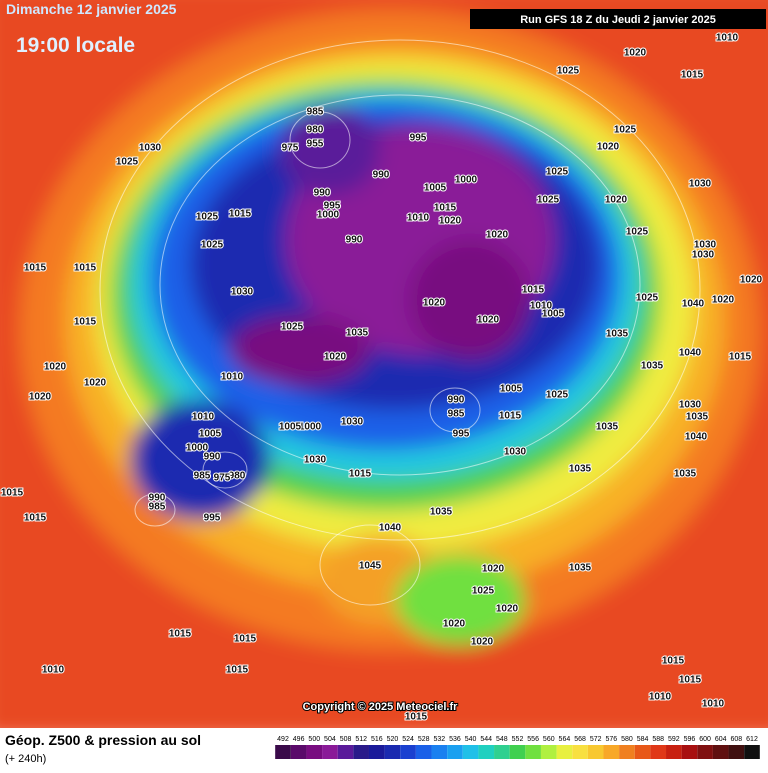 This screenshot has height=773, width=768. Describe the element at coordinates (314, 739) in the screenshot. I see `colorbar-label: 500` at that location.